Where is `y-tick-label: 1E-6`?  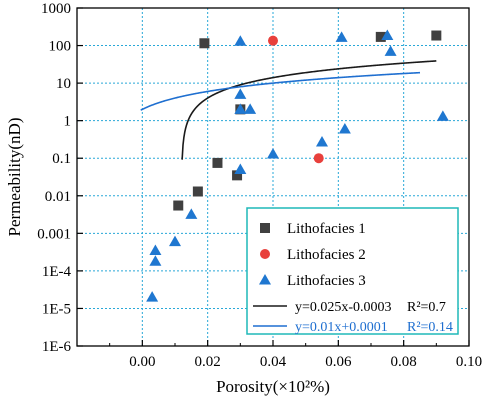 y-tick-label: 1E-6 is located at coordinates (57, 347).